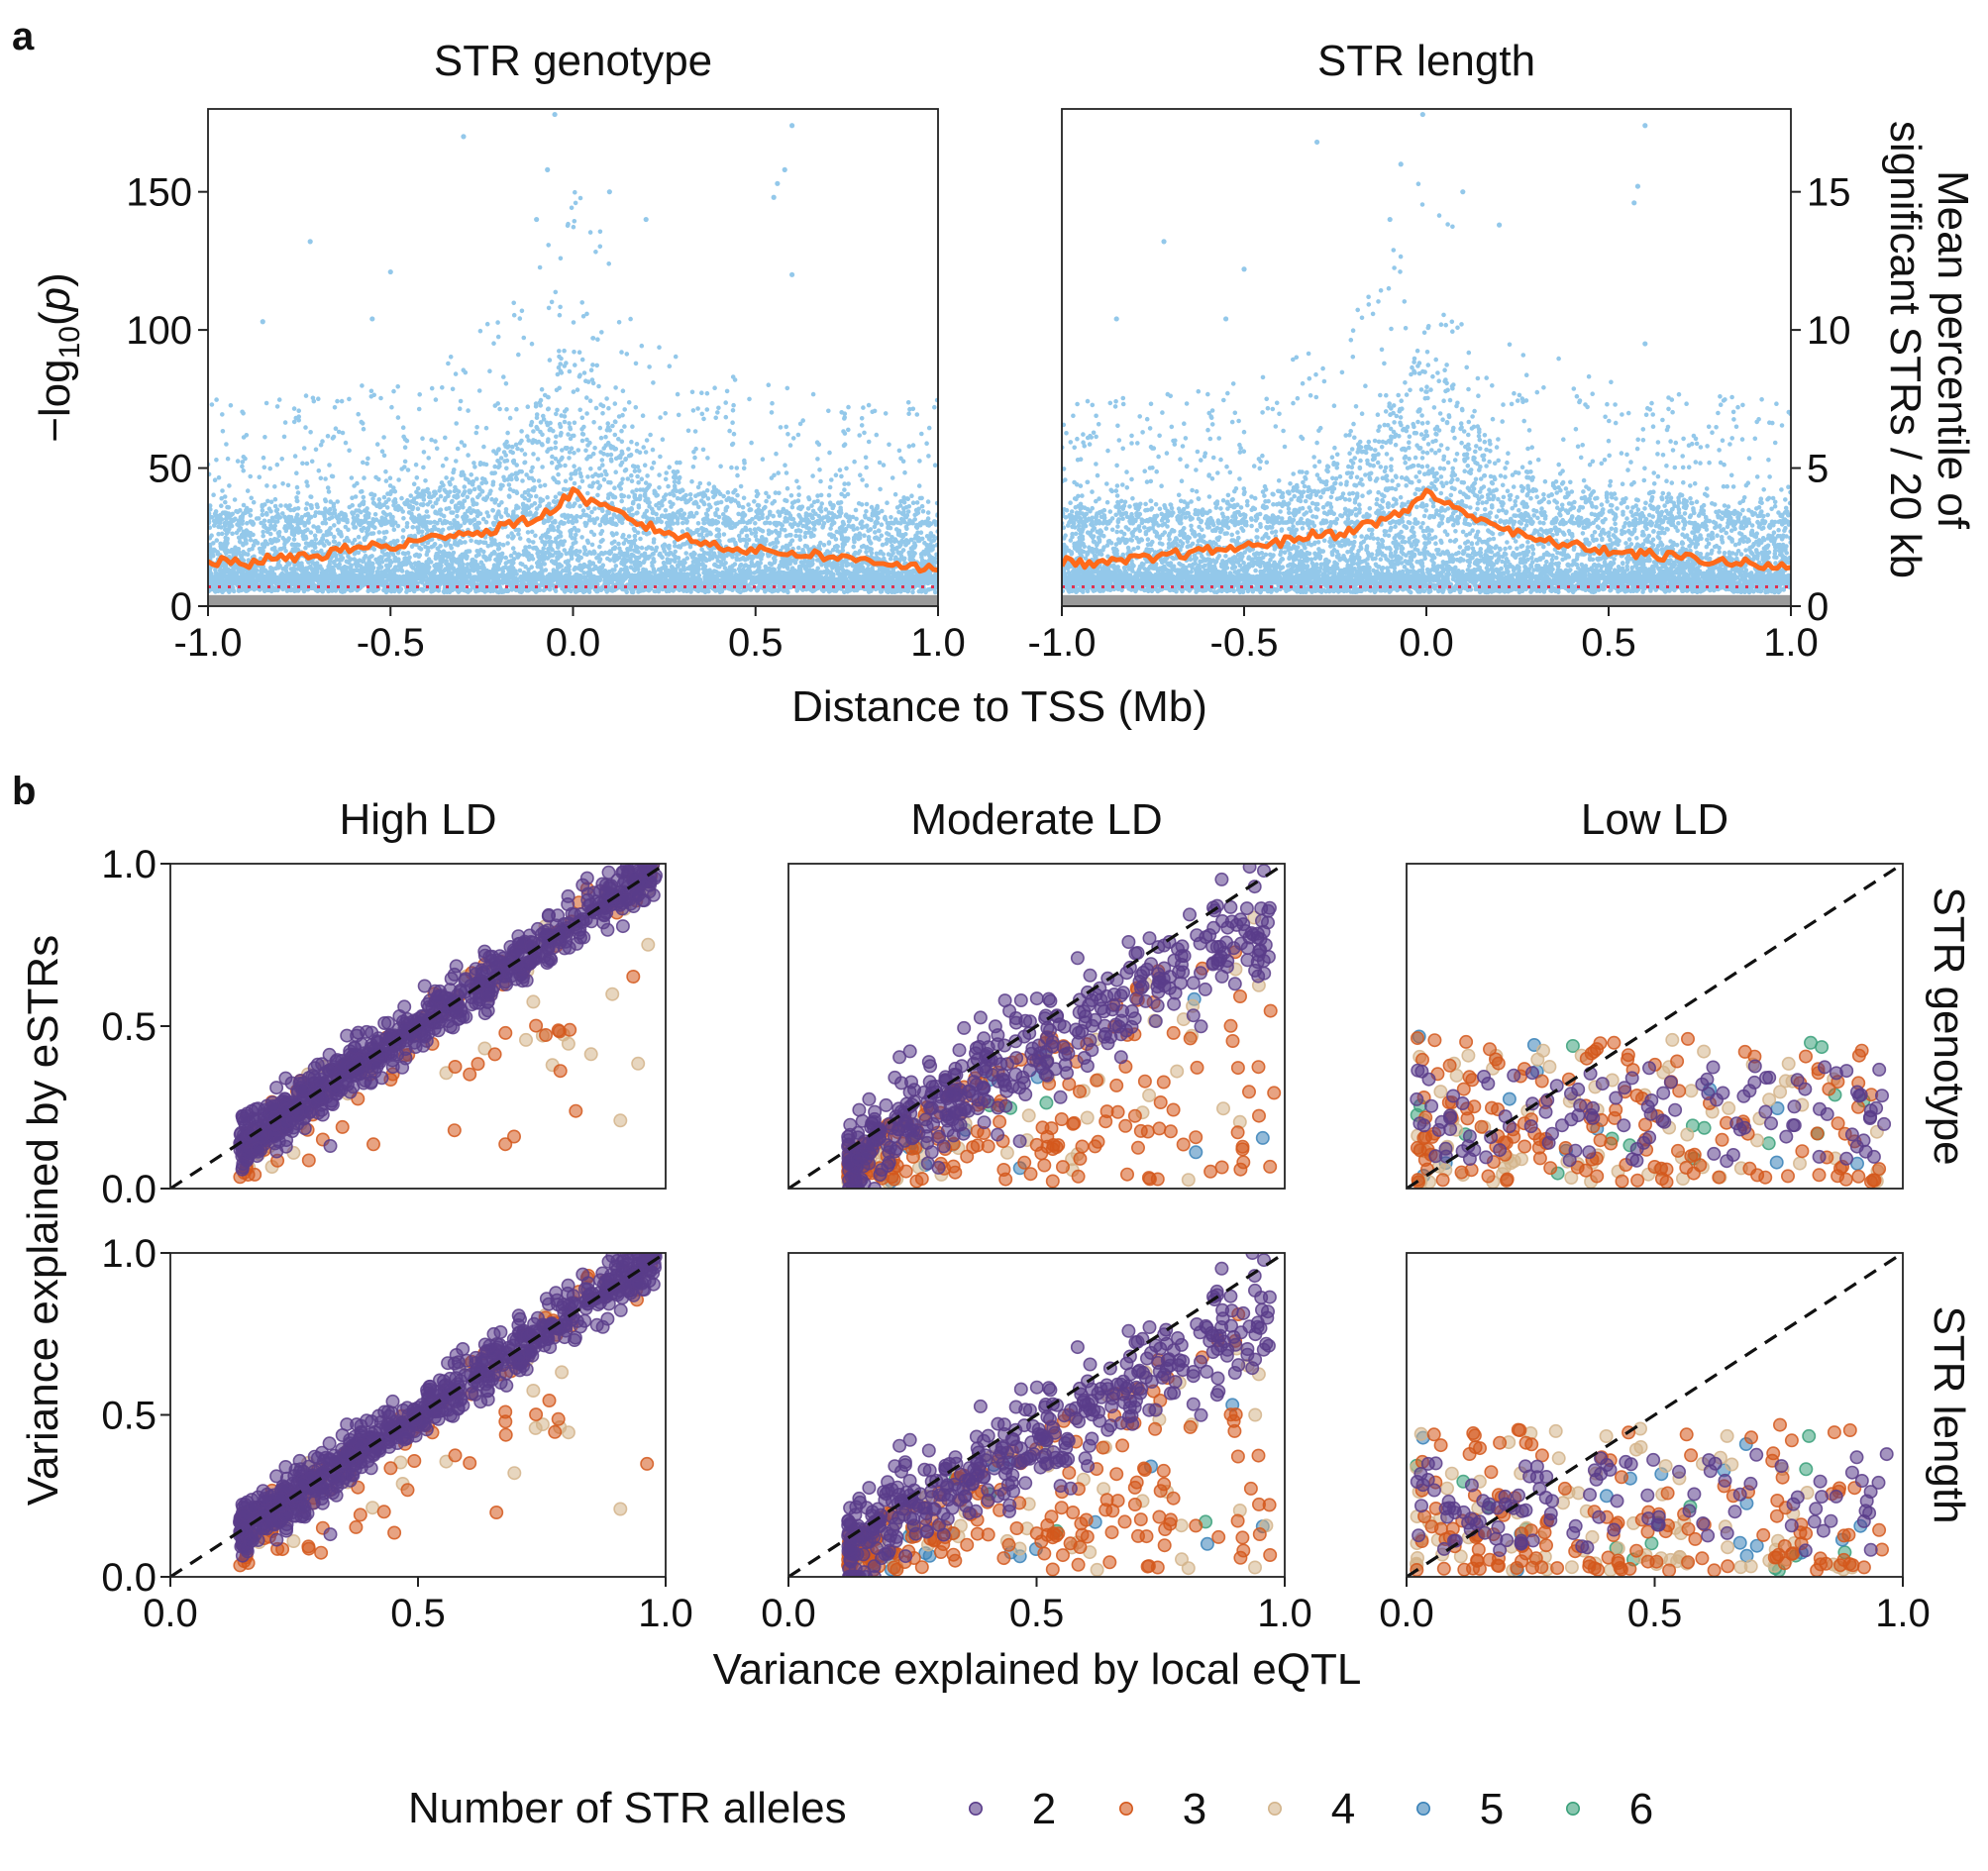 This screenshot has height=1871, width=1988. I want to click on y-axis-title: −log10(p), so click(58, 358).